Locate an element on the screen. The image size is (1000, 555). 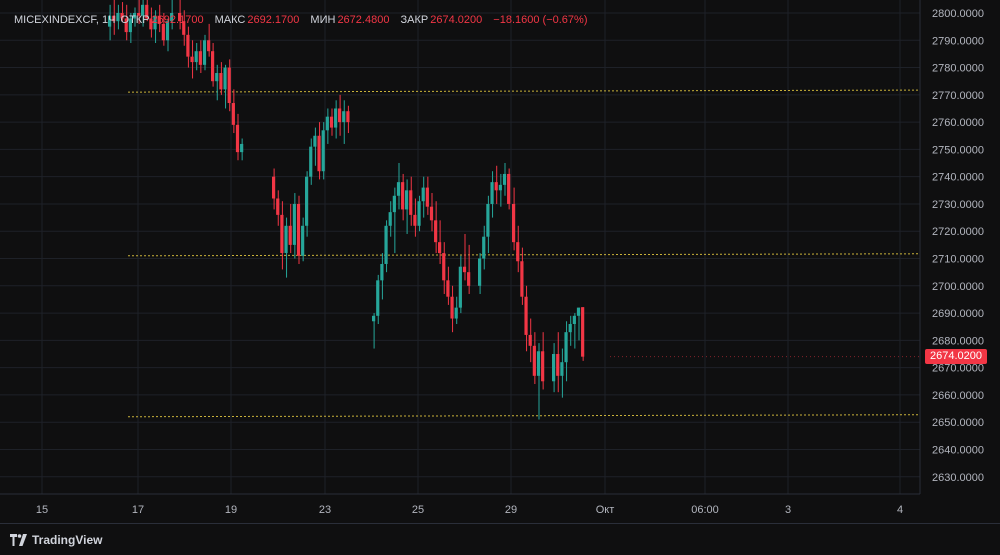
x-tick-label: 23 is located at coordinates (325, 510).